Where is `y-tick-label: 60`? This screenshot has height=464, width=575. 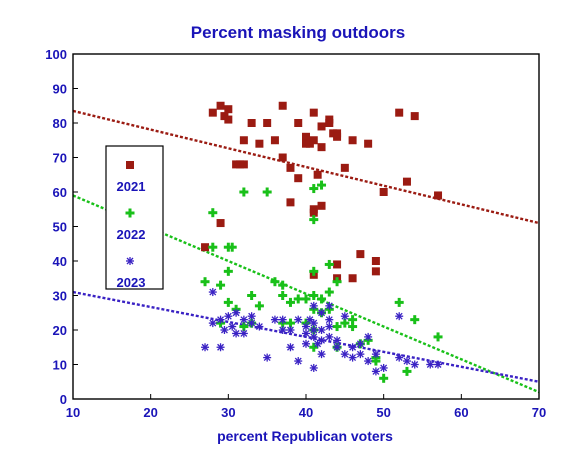
y-tick-label: 60 is located at coordinates (60, 192).